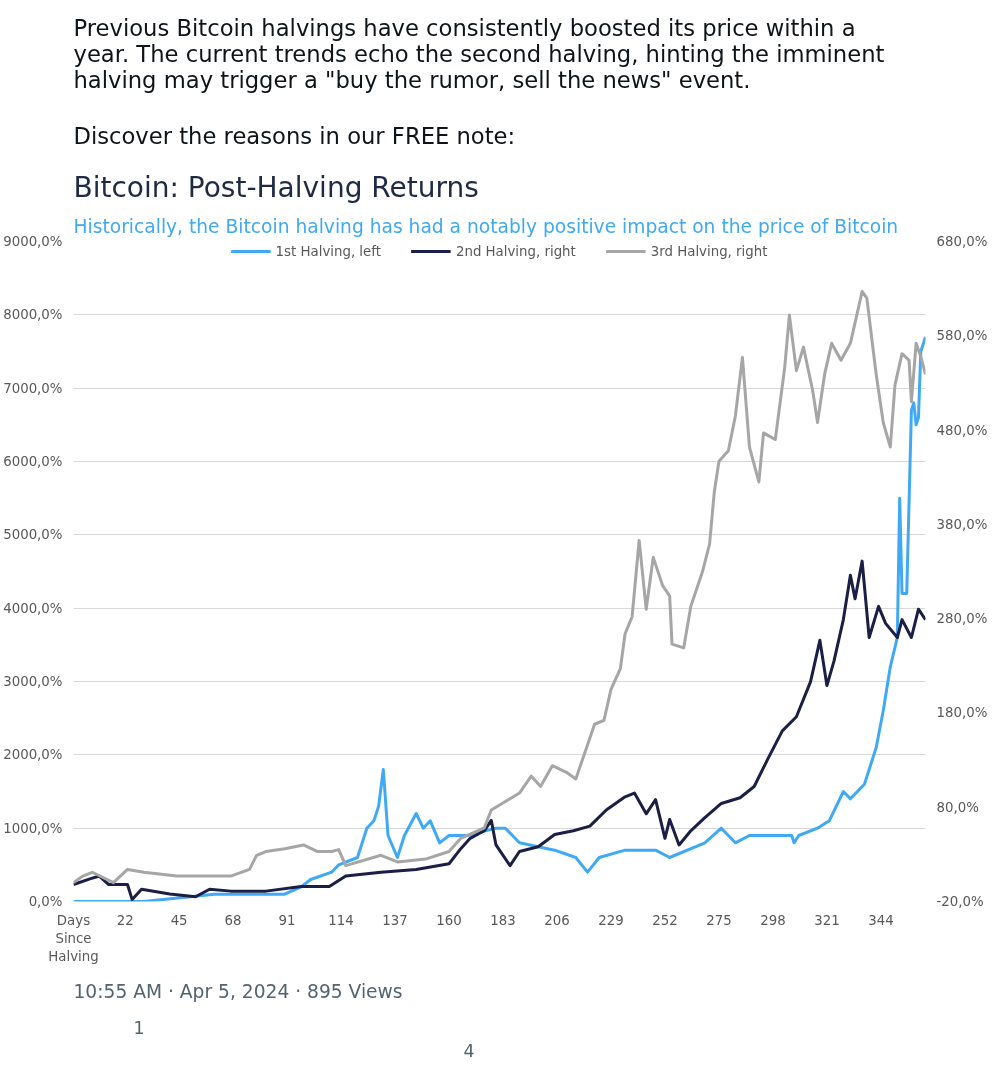 The image size is (1000, 1074). Describe the element at coordinates (33, 755) in the screenshot. I see `y-tick-label: 2000,0%` at that location.